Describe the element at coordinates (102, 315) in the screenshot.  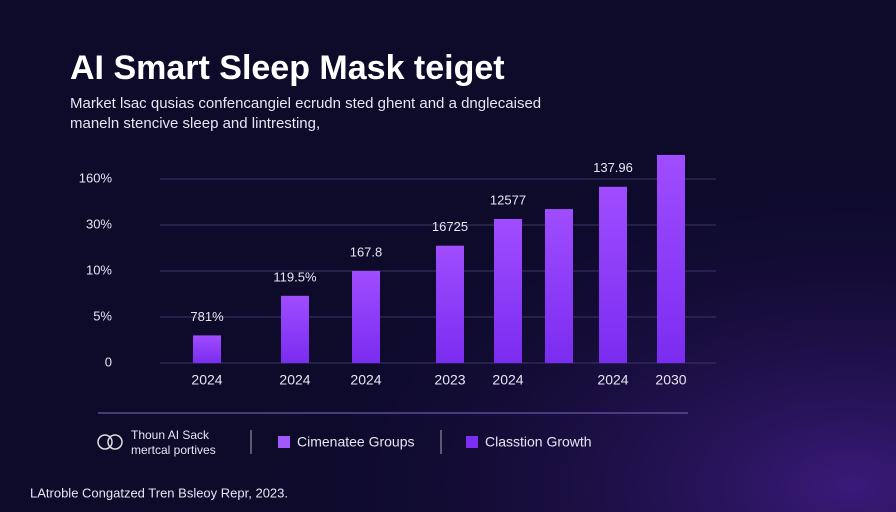
I see `y-tick-label: 5%` at that location.